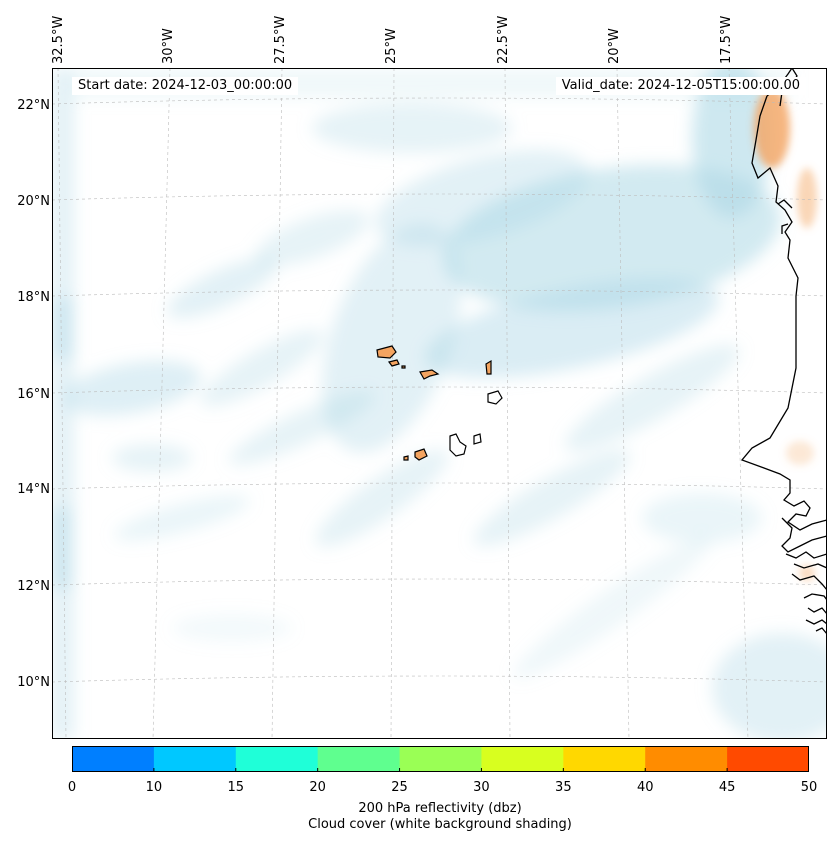 The image size is (837, 843). What do you see at coordinates (563, 787) in the screenshot?
I see `colorbar-tick-label: 35` at bounding box center [563, 787].